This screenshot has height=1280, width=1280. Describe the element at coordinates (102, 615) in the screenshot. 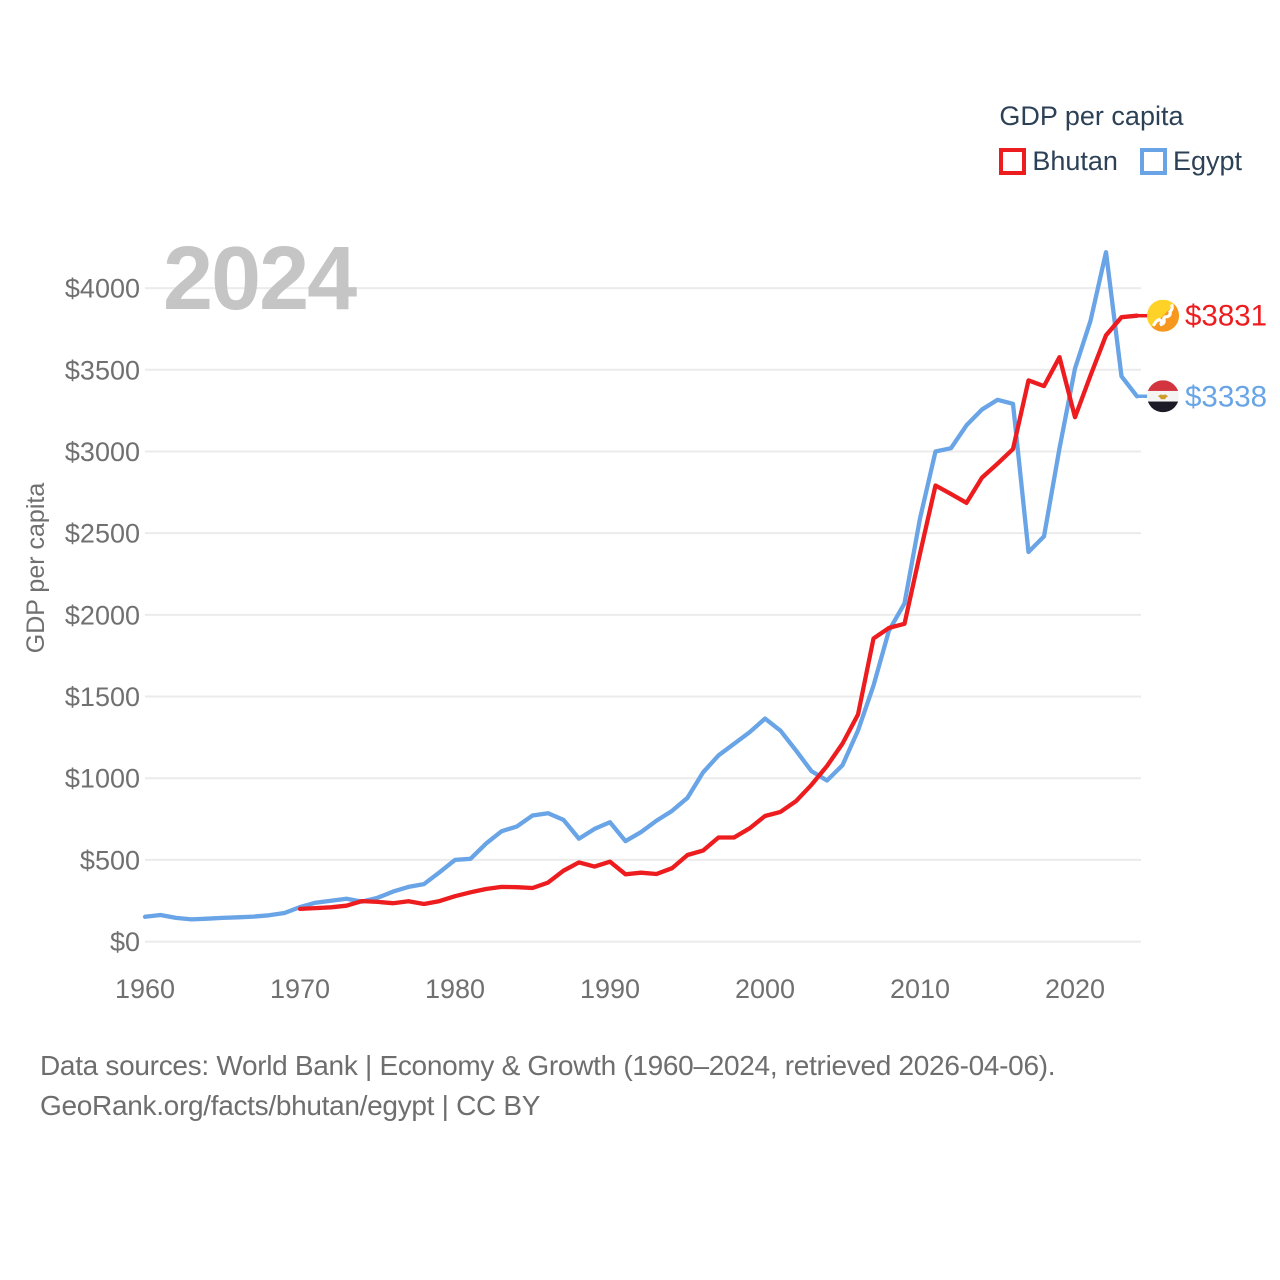

I see `y-tick-label-2000: $2000` at that location.